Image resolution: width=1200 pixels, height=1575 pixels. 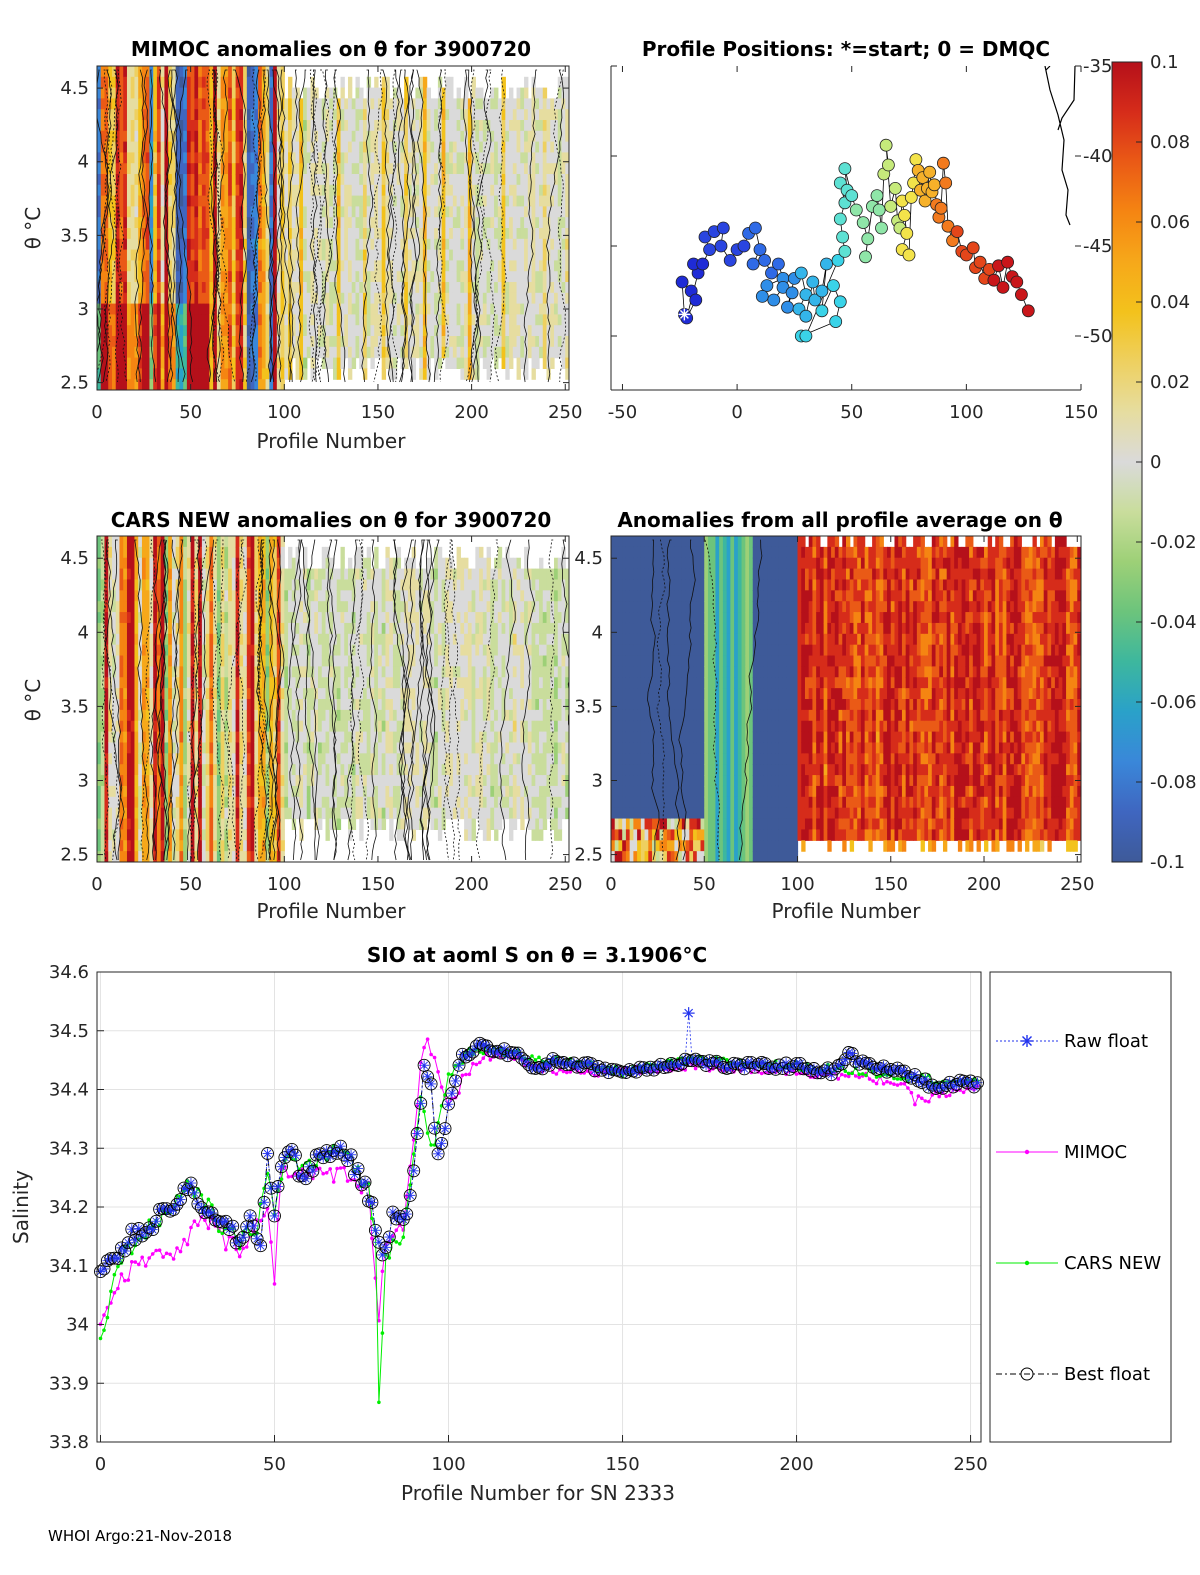 What do you see at coordinates (845, 169) in the screenshot?
I see `profile-position-point` at bounding box center [845, 169].